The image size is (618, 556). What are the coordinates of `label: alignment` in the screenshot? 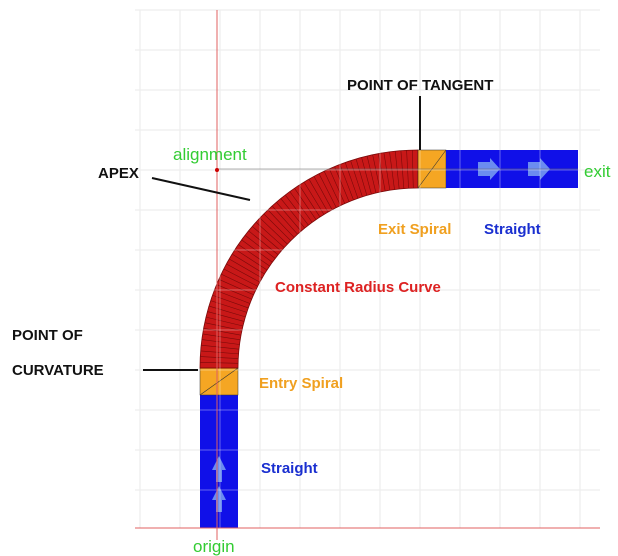 It's located at (210, 154).